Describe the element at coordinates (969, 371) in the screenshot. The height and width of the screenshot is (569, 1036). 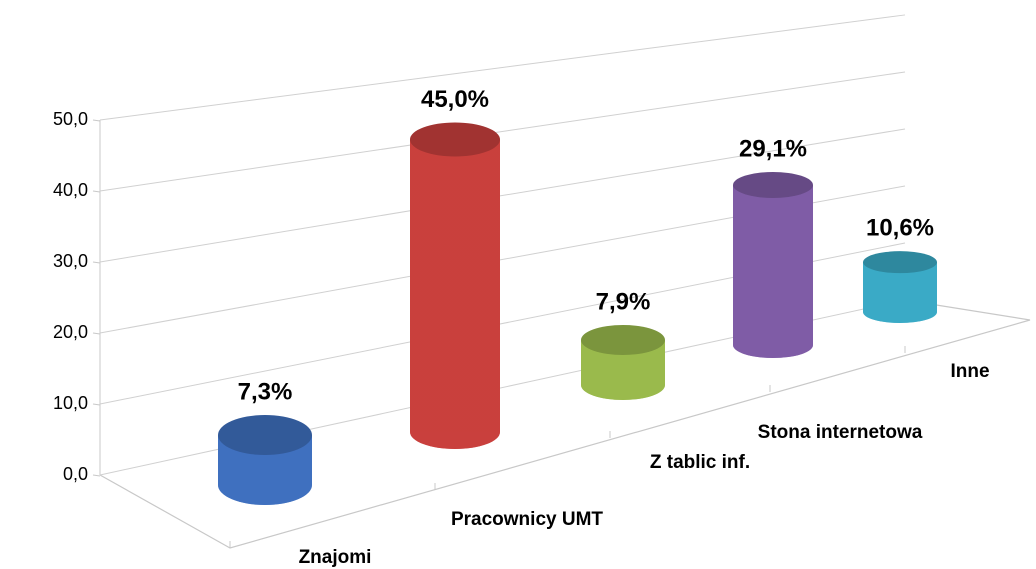
I see `x-tick-label: Inne` at that location.